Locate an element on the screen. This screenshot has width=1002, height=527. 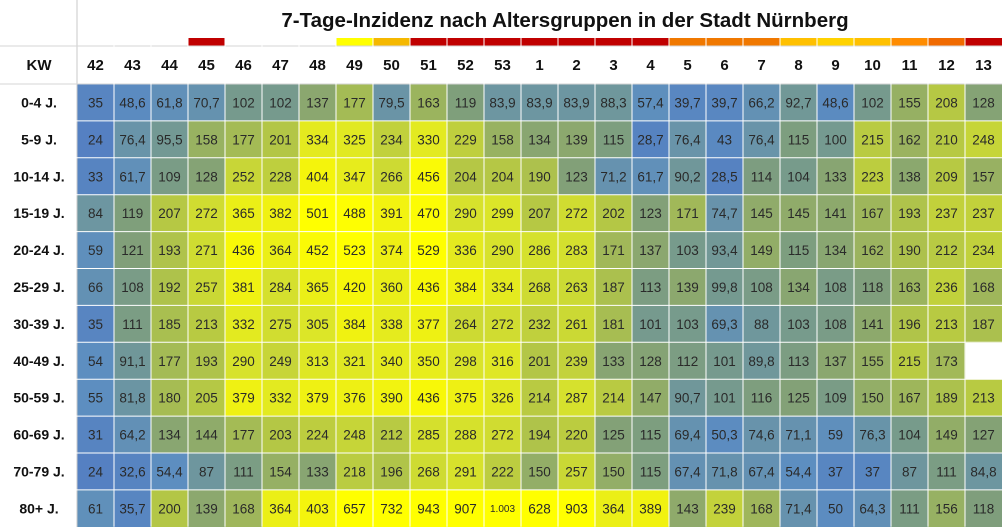
cell-value: 215 is located at coordinates (909, 361).